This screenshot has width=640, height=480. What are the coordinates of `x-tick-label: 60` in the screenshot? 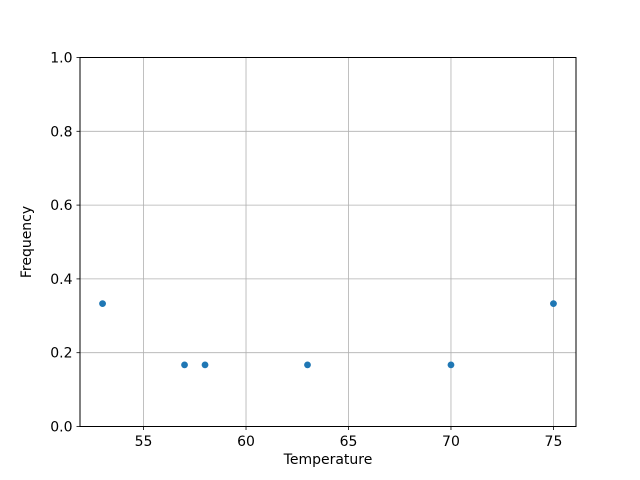 It's located at (246, 442).